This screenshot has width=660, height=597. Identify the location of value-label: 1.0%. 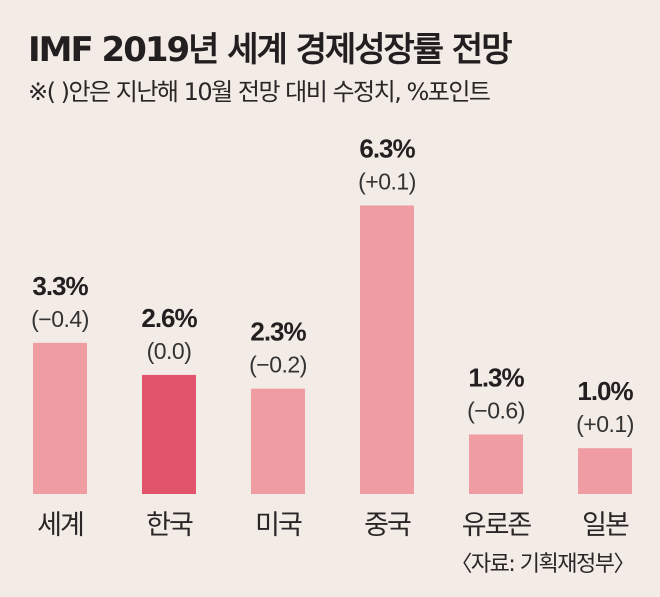
(605, 391).